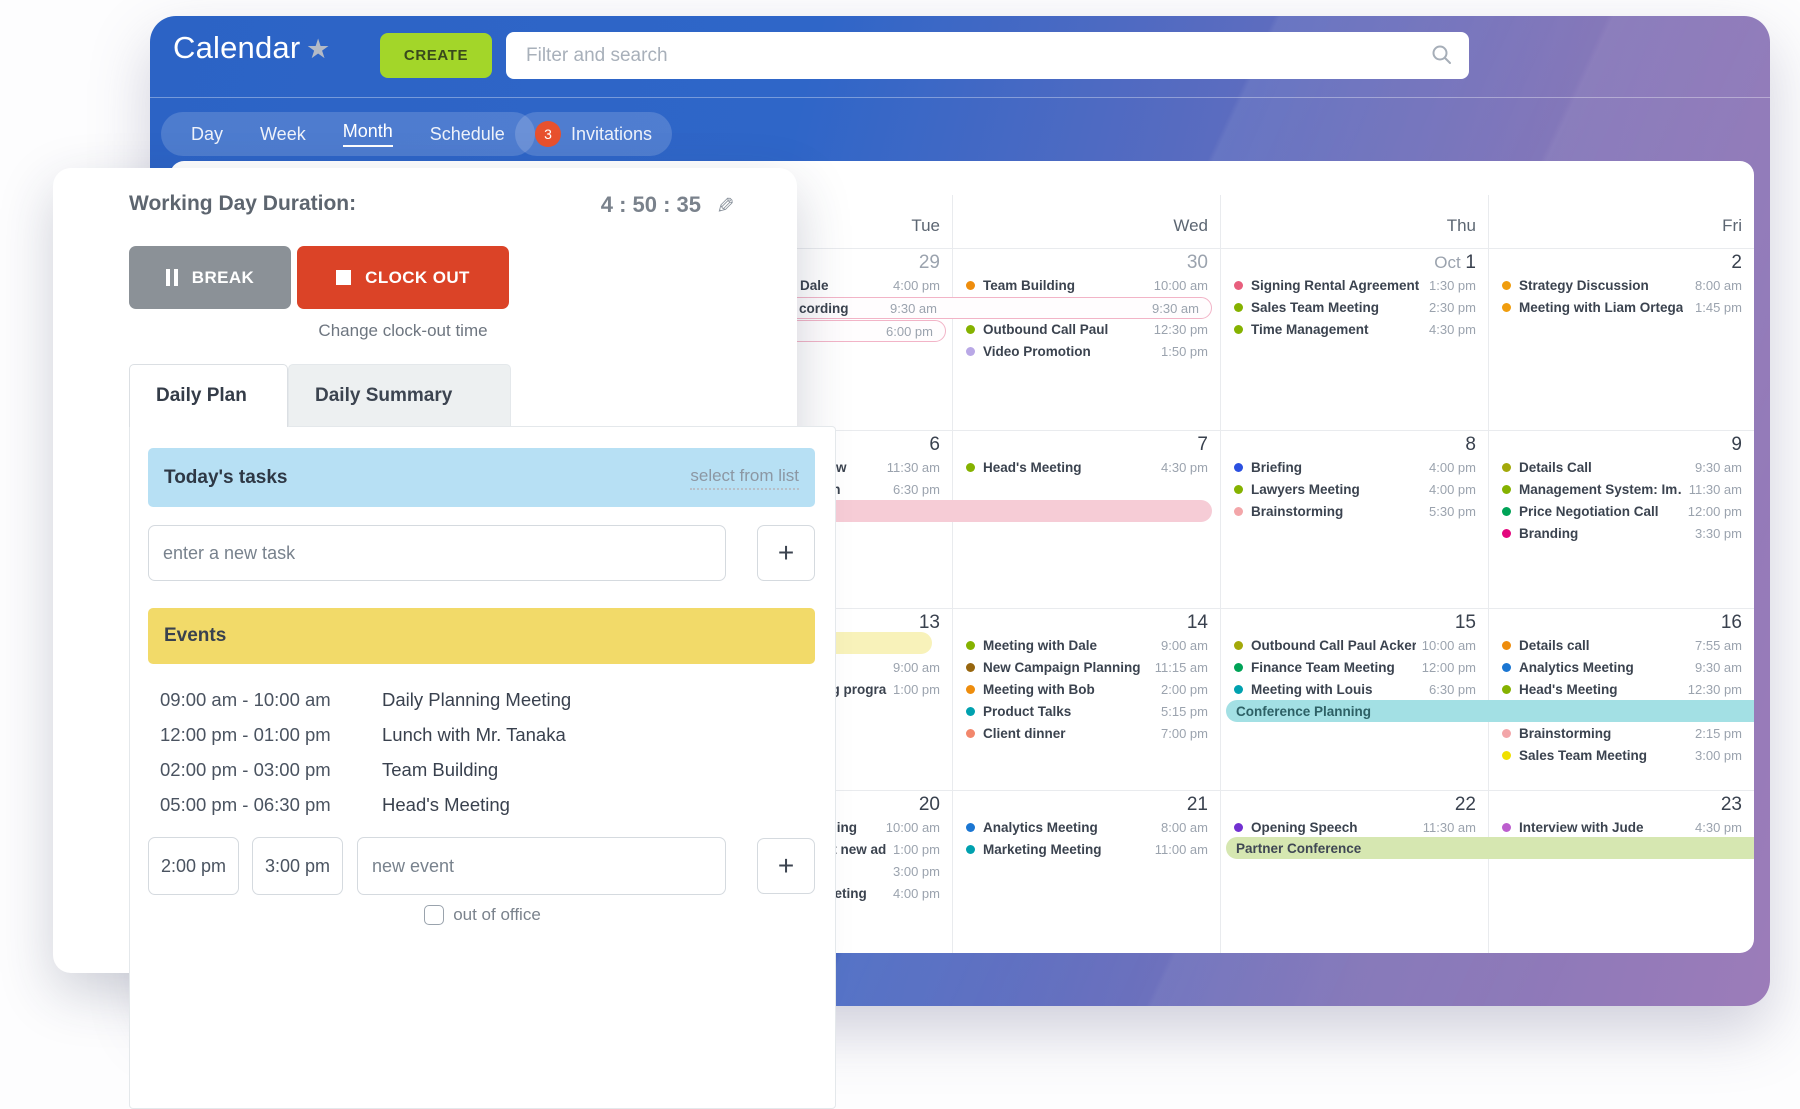 The image size is (1800, 1109). What do you see at coordinates (812, 285) in the screenshot?
I see `event-item: Dale 4:00 pm` at bounding box center [812, 285].